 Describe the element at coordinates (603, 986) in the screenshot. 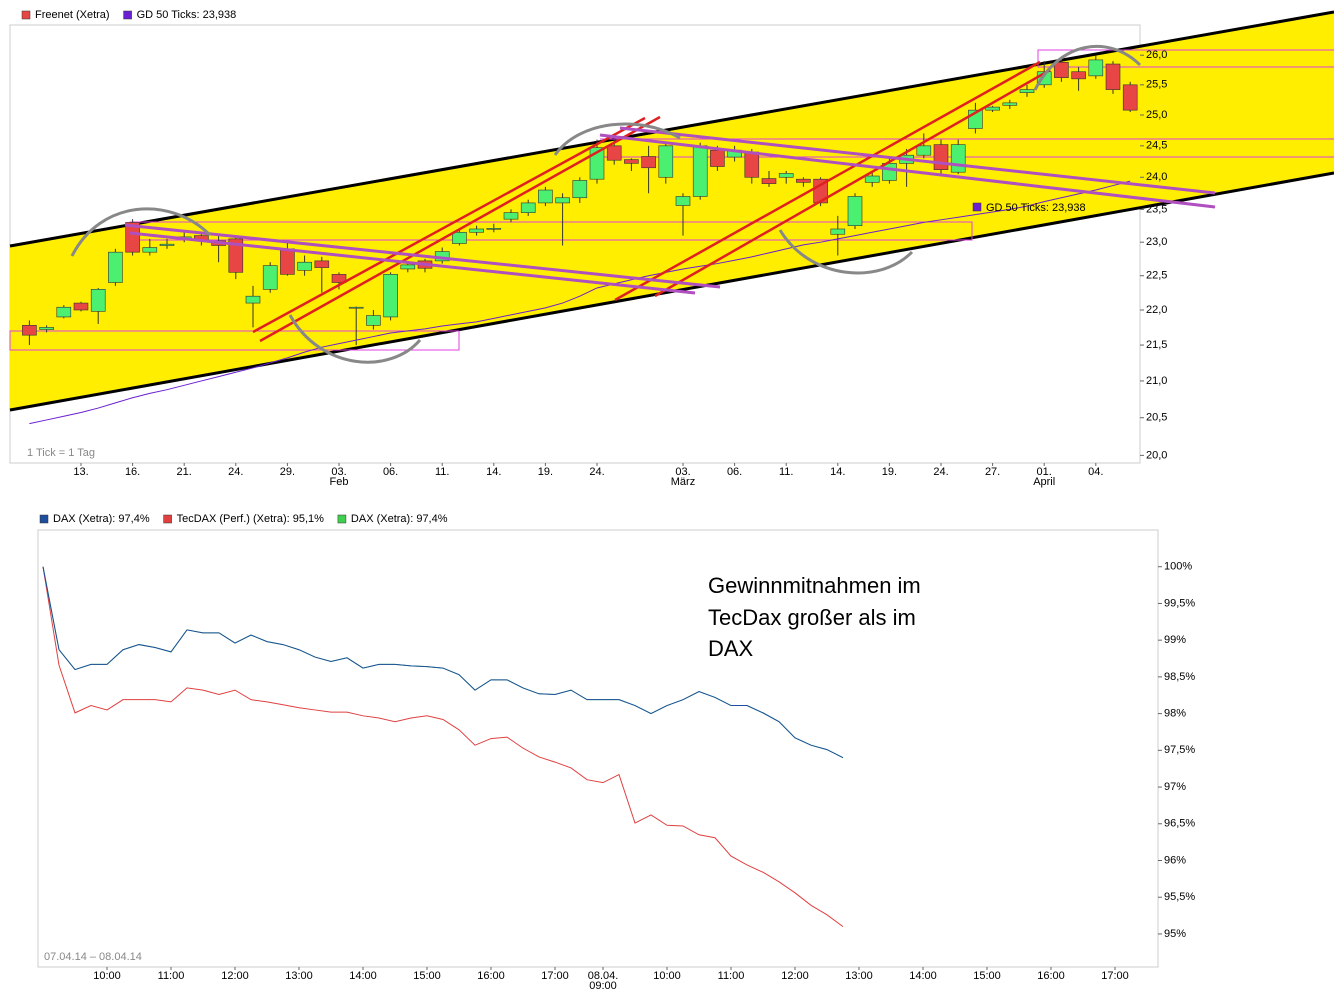

I see `x-tick-sublabel: 09:00` at that location.